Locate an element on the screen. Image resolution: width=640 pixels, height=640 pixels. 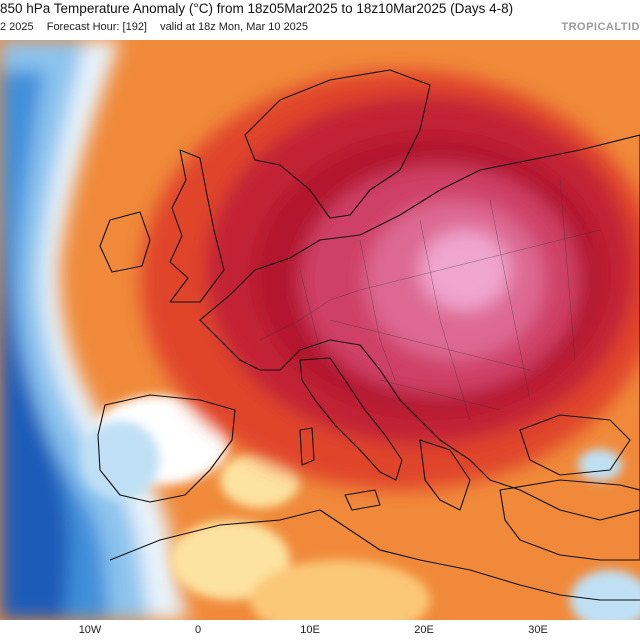
coast-north-africa is located at coordinates (374, 555).